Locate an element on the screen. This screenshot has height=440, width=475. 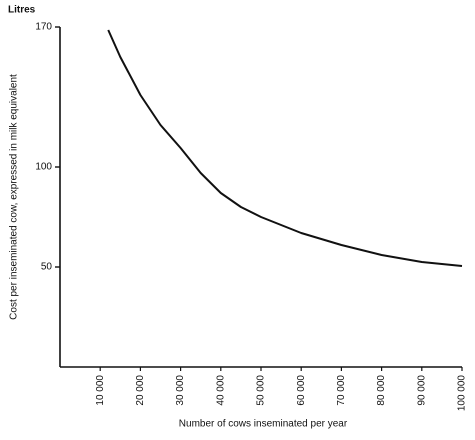
y-tick-label: 50 is located at coordinates (47, 267).